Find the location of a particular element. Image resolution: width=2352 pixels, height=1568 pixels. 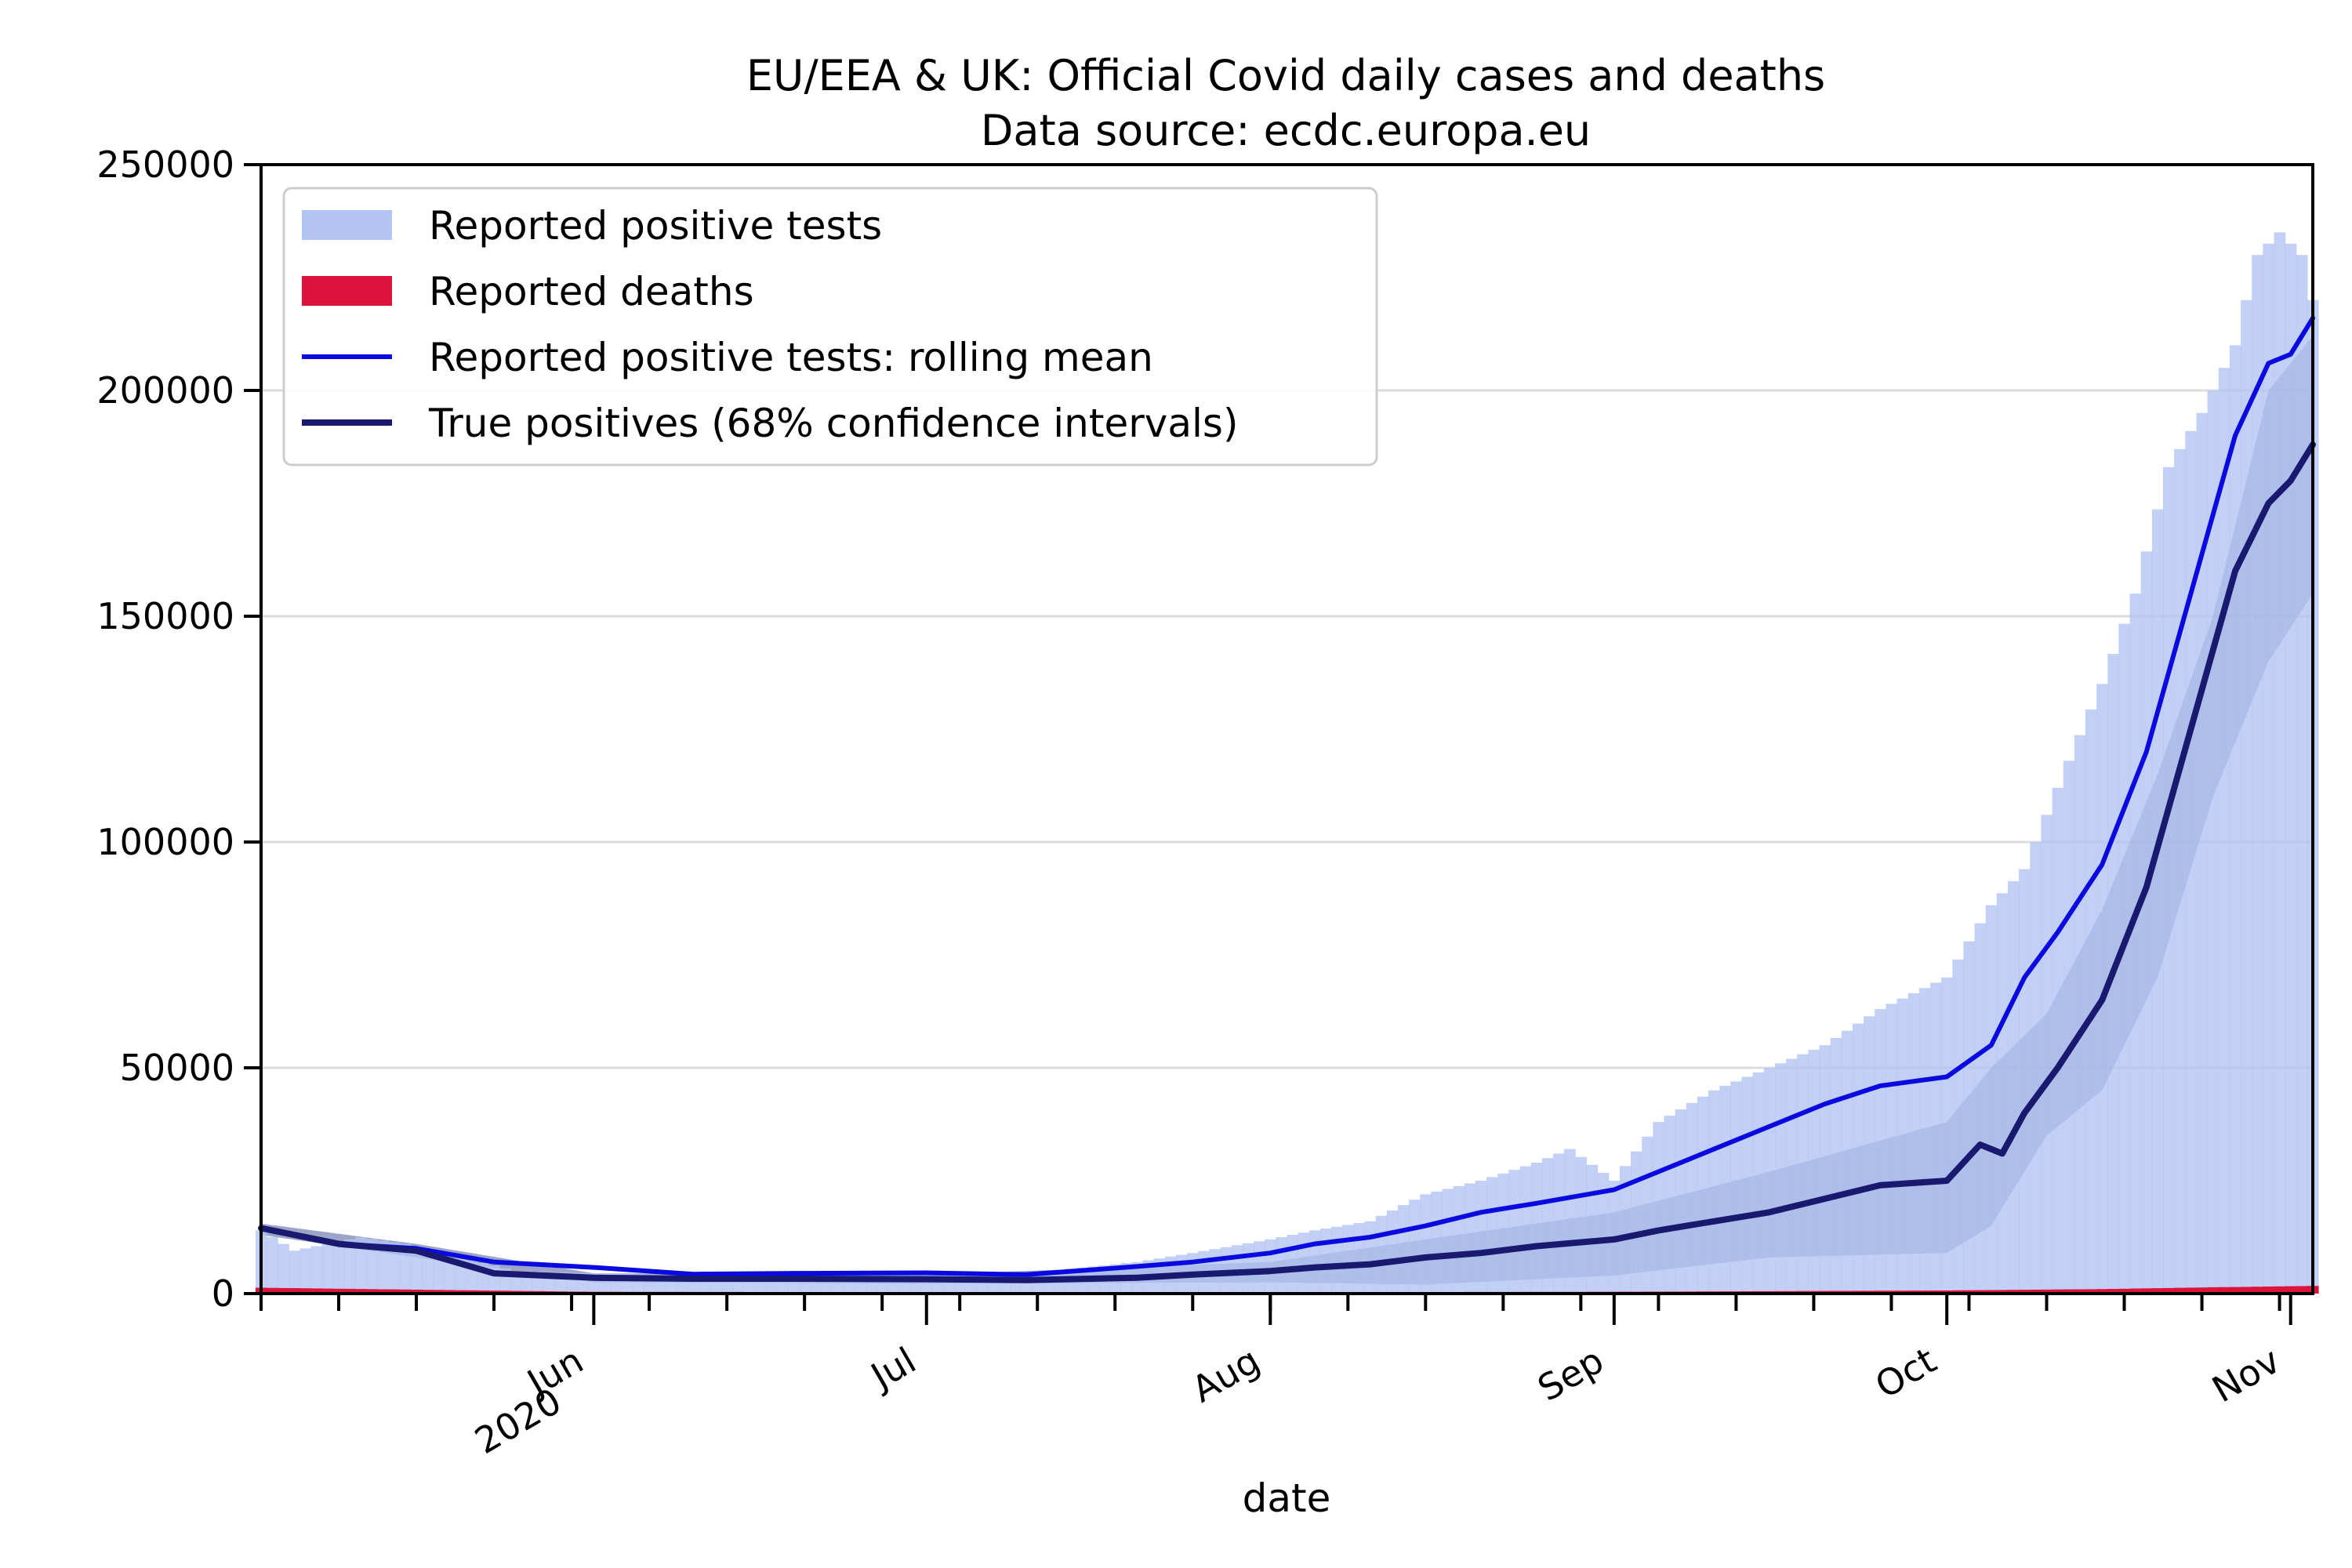

y-tick-label: 200000 is located at coordinates (165, 390).